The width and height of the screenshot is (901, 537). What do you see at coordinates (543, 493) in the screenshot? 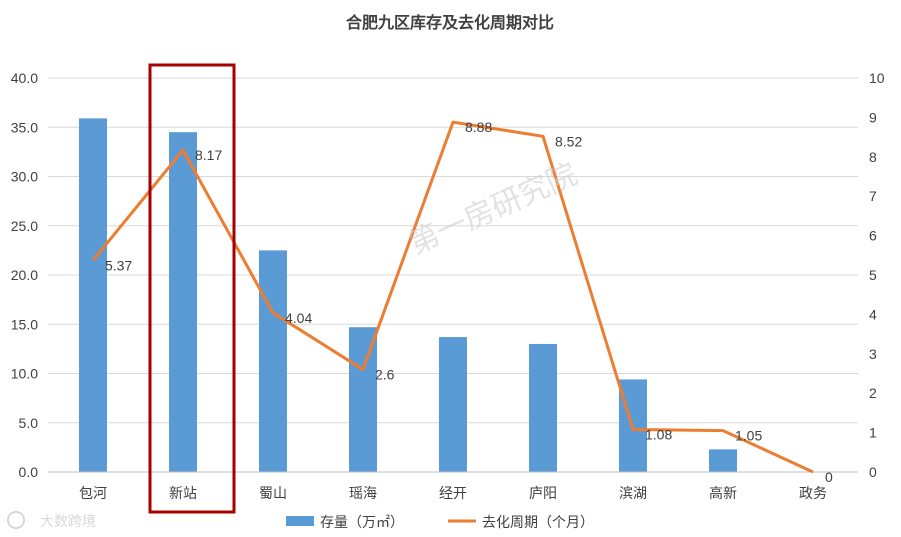
I see `x-tick-label: 庐阳` at bounding box center [543, 493].